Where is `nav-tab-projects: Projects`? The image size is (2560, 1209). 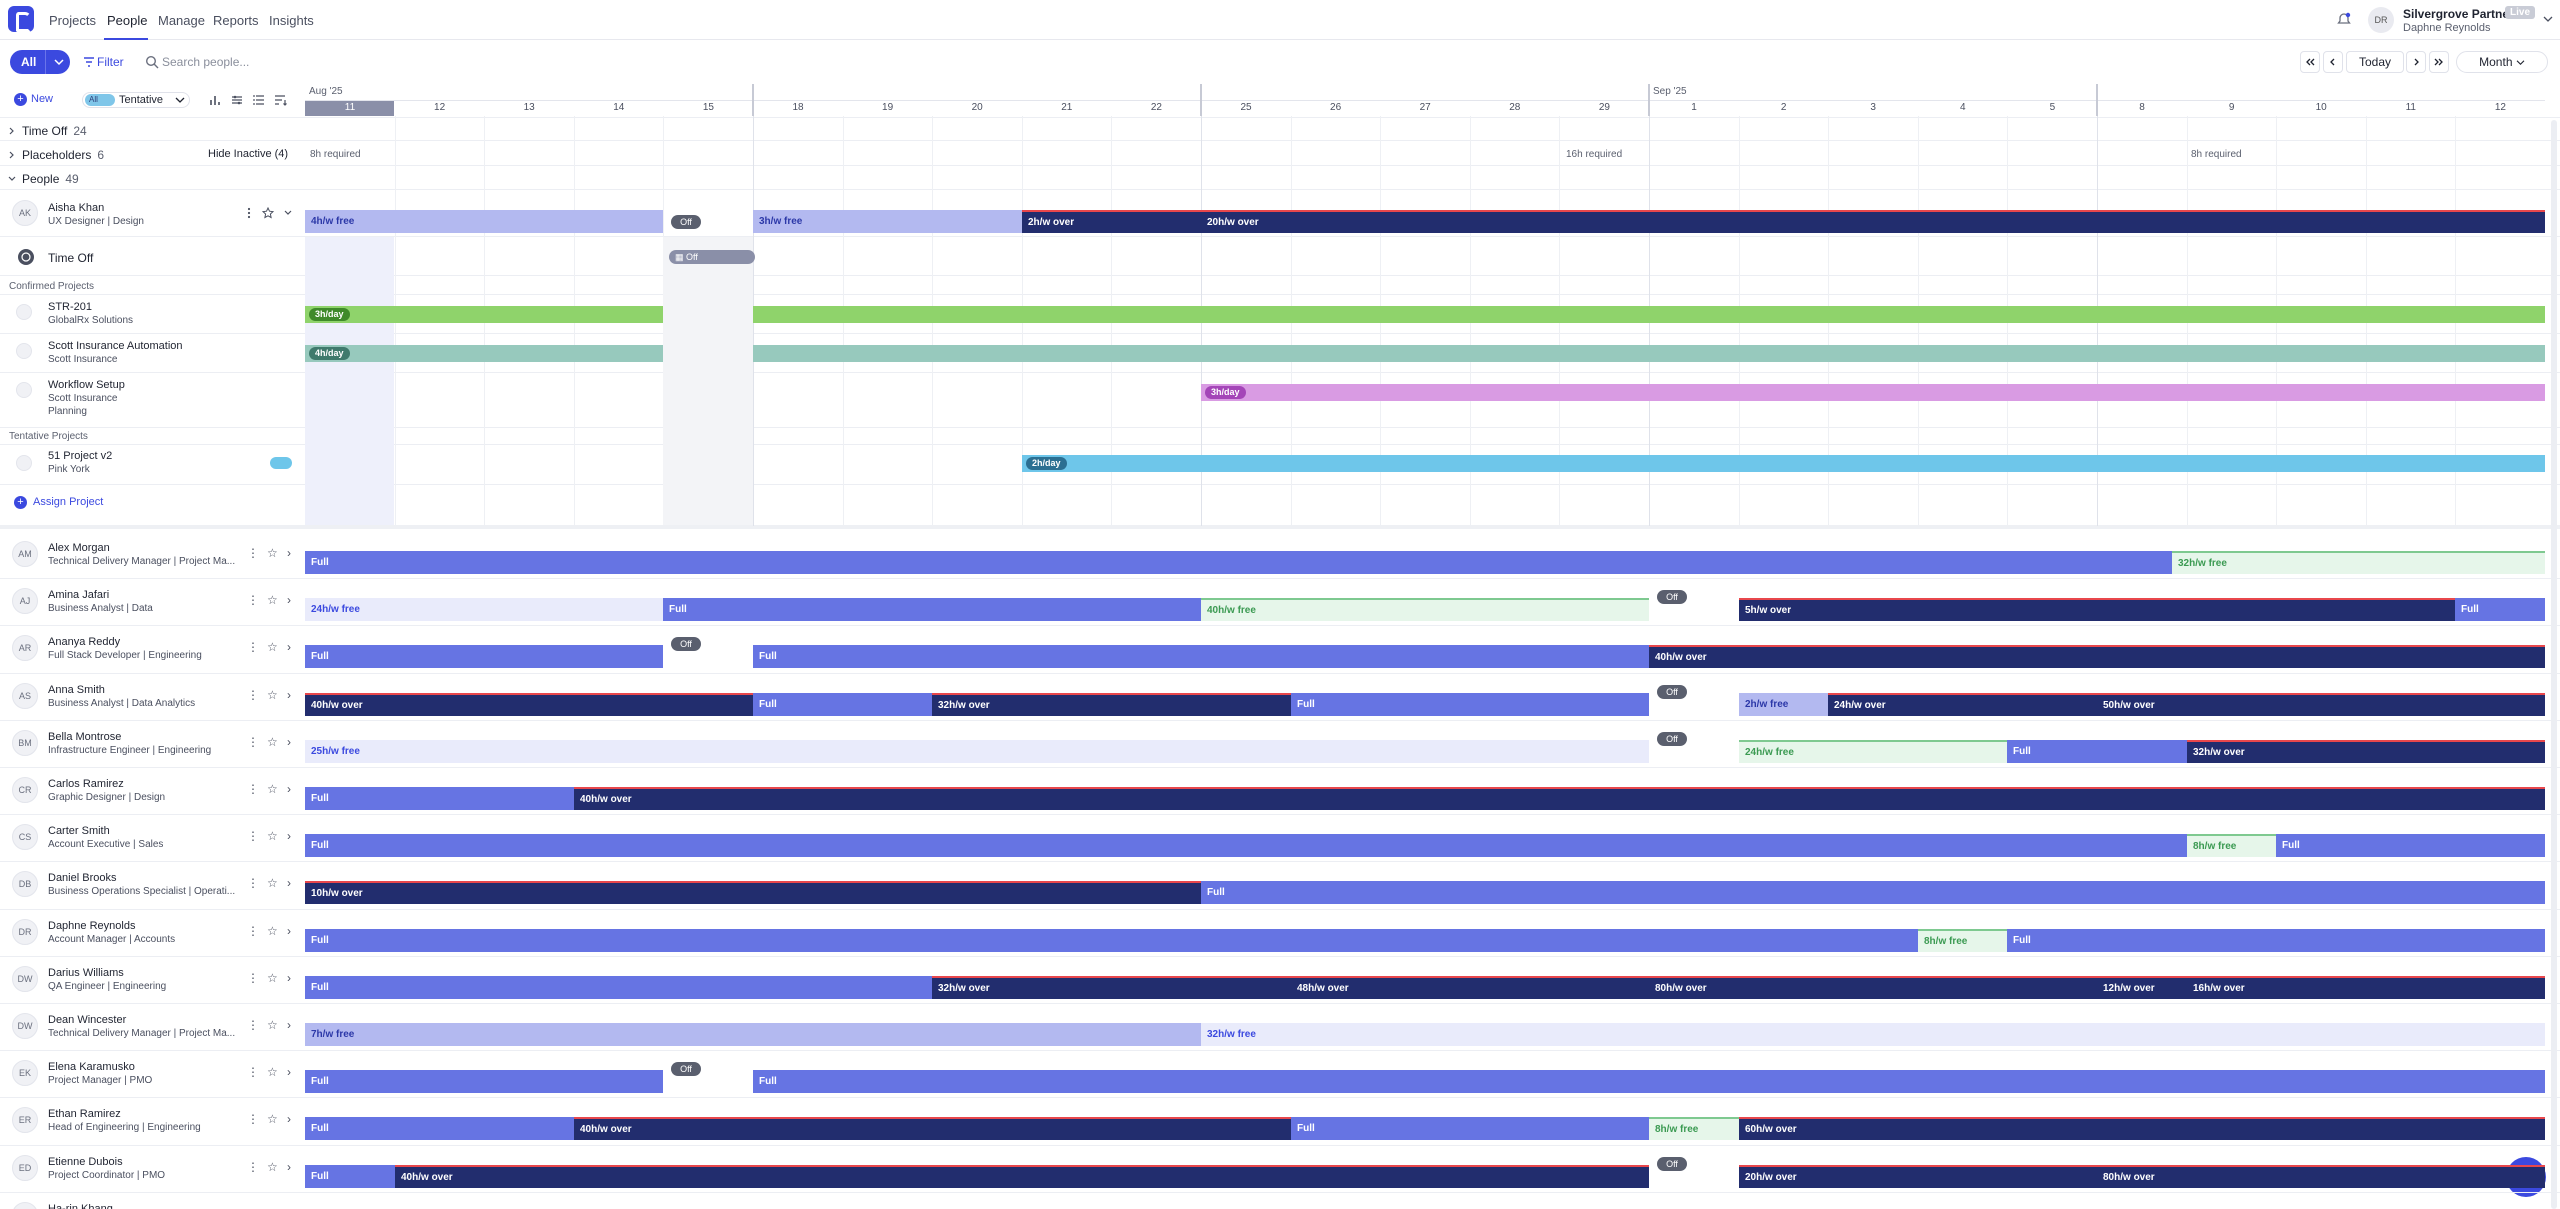
nav-tab-projects: Projects is located at coordinates (72, 20).